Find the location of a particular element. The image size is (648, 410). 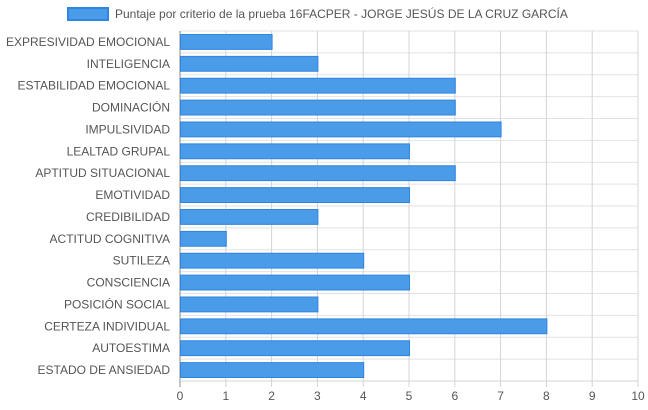

x-tick-label: 4 is located at coordinates (363, 396).